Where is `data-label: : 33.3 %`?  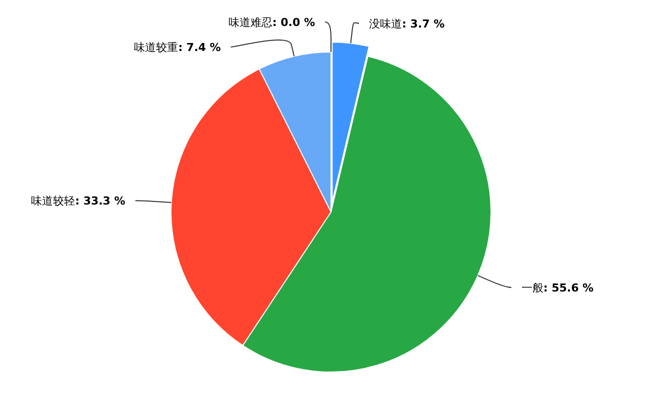
data-label: : 33.3 % is located at coordinates (100, 201).